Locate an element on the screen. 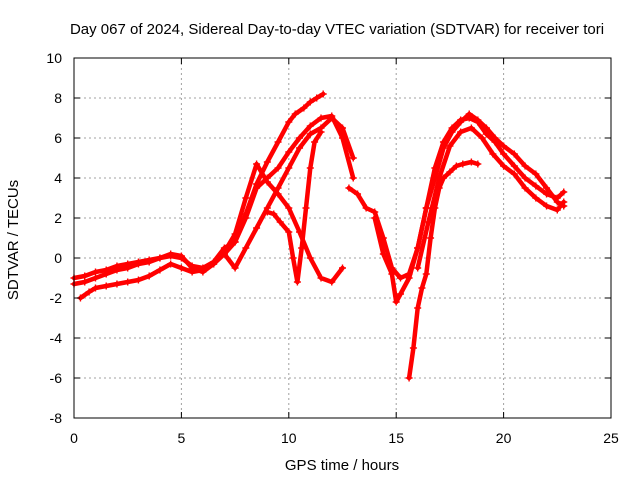 The image size is (640, 480). x-tick-label: 0 is located at coordinates (74, 438).